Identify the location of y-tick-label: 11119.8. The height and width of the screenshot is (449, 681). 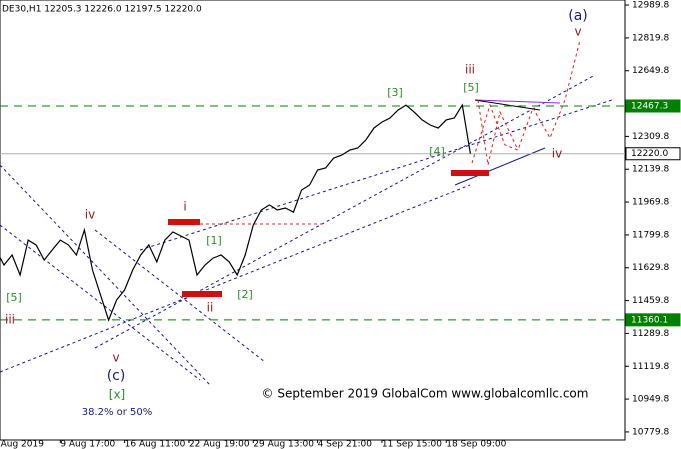
(650, 367).